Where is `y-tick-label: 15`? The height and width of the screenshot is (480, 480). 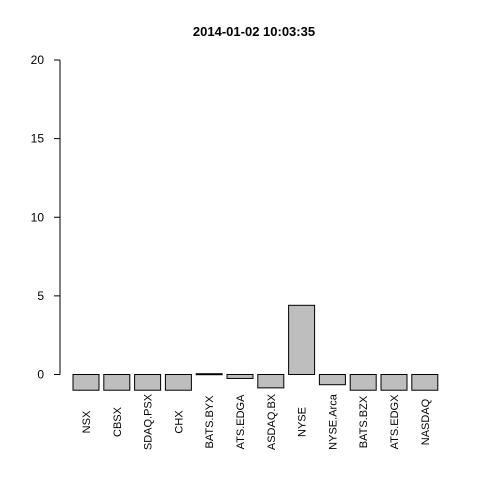 y-tick-label: 15 is located at coordinates (38, 139).